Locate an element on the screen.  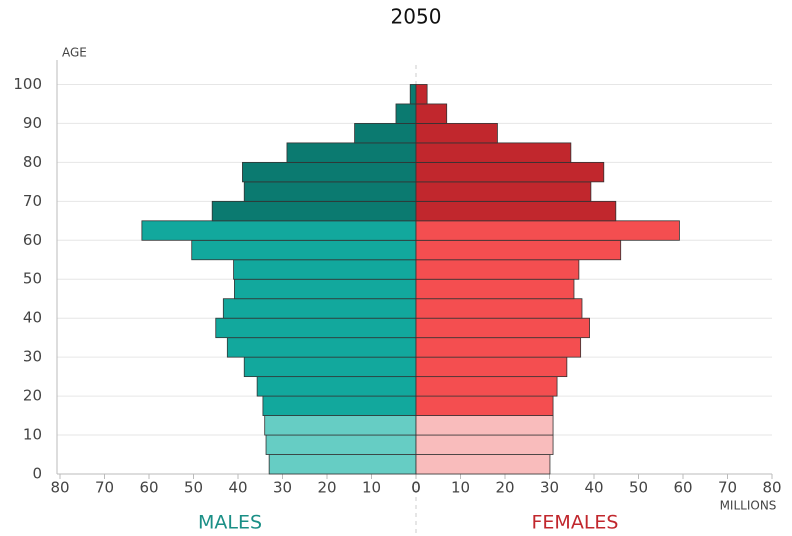
chart-title: 2050 is located at coordinates (416, 17).